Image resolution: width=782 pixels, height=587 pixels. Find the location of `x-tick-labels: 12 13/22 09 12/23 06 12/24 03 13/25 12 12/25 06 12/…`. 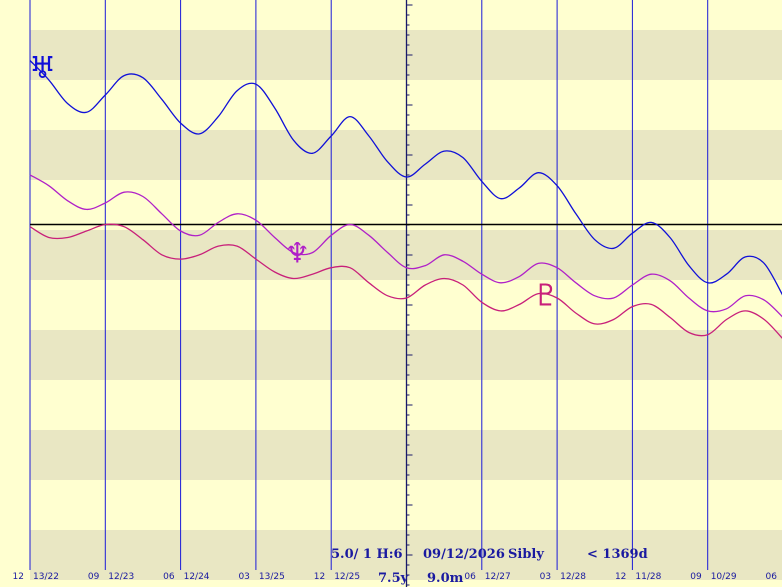

x-tick-labels: 12 13/22 09 12/23 06 12/24 03 13/25 12 12/25 06 12/… is located at coordinates (395, 577).